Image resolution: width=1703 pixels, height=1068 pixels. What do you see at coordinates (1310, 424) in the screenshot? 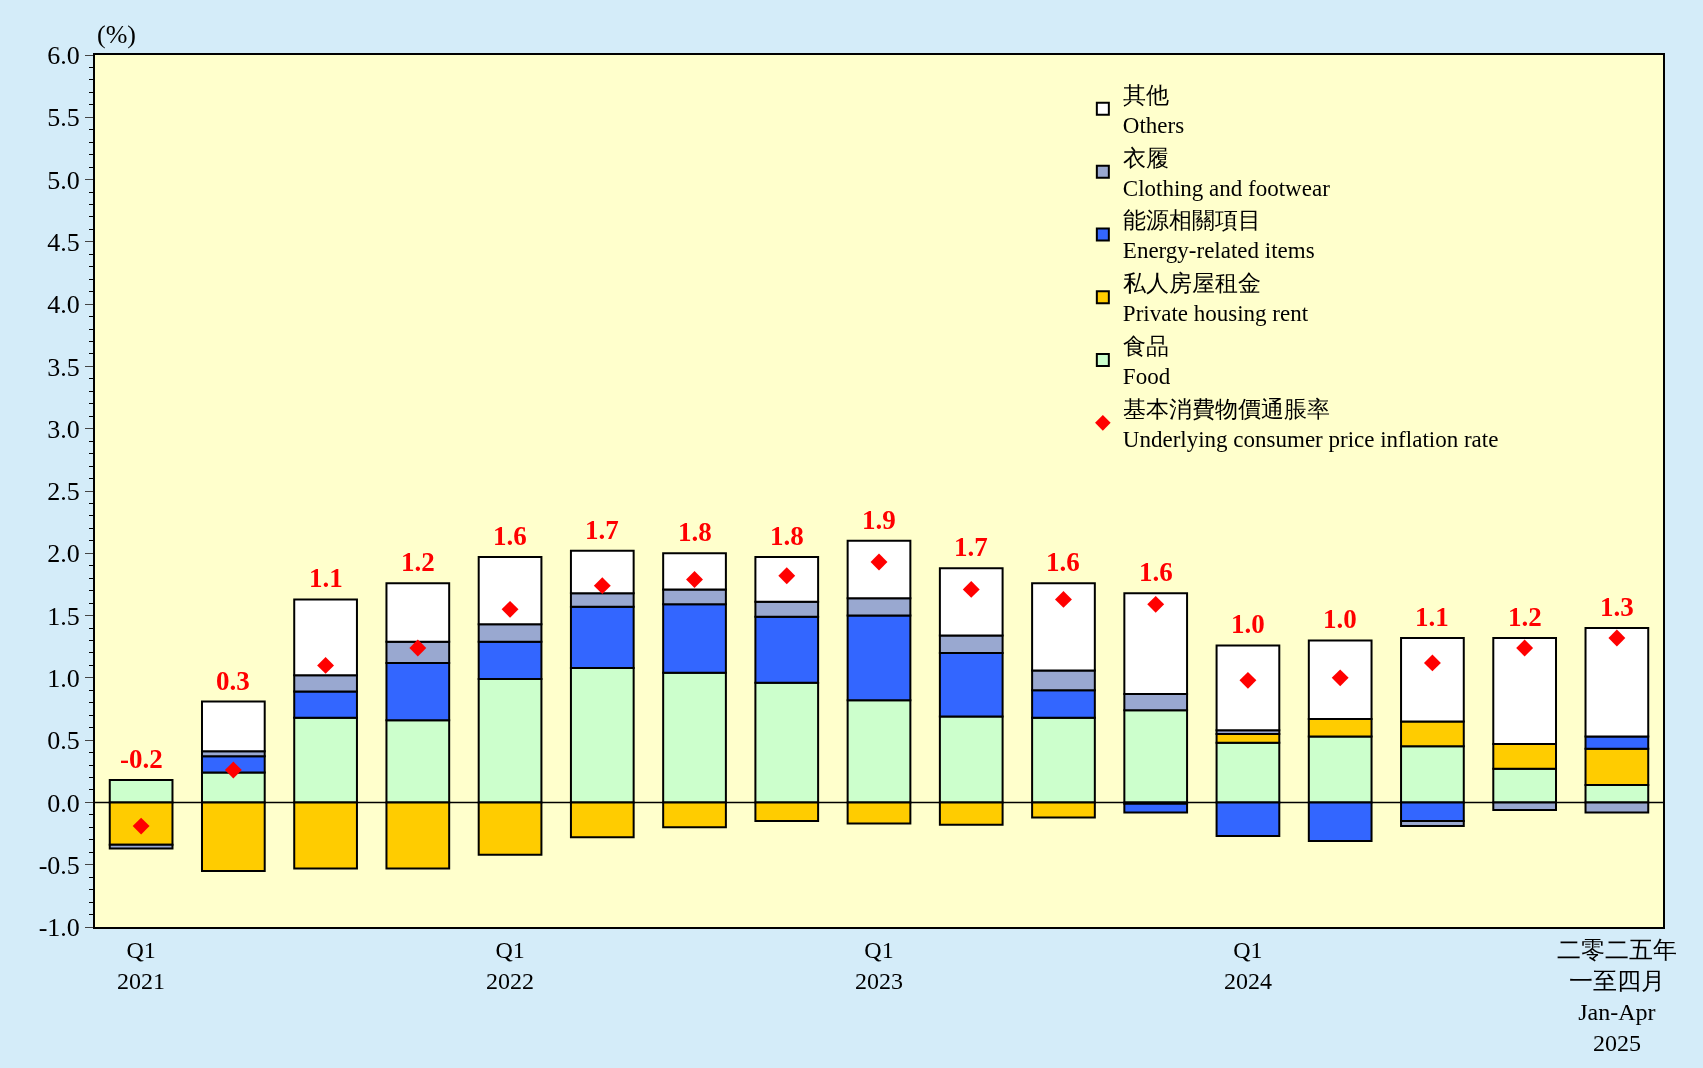
I see `legend-label: 基本消費物價通脹率 Underlying consumer price inflation rate` at bounding box center [1310, 424].